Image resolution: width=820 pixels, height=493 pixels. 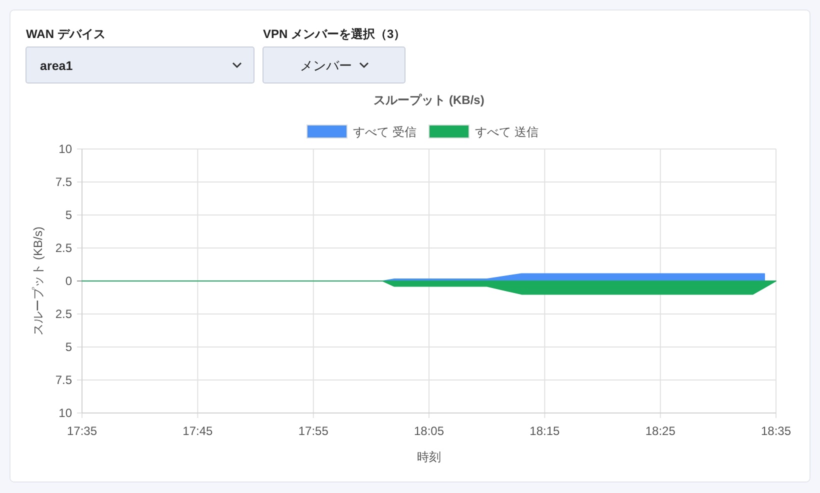 What do you see at coordinates (776, 431) in the screenshot?
I see `x-tick-label: 18:35` at bounding box center [776, 431].